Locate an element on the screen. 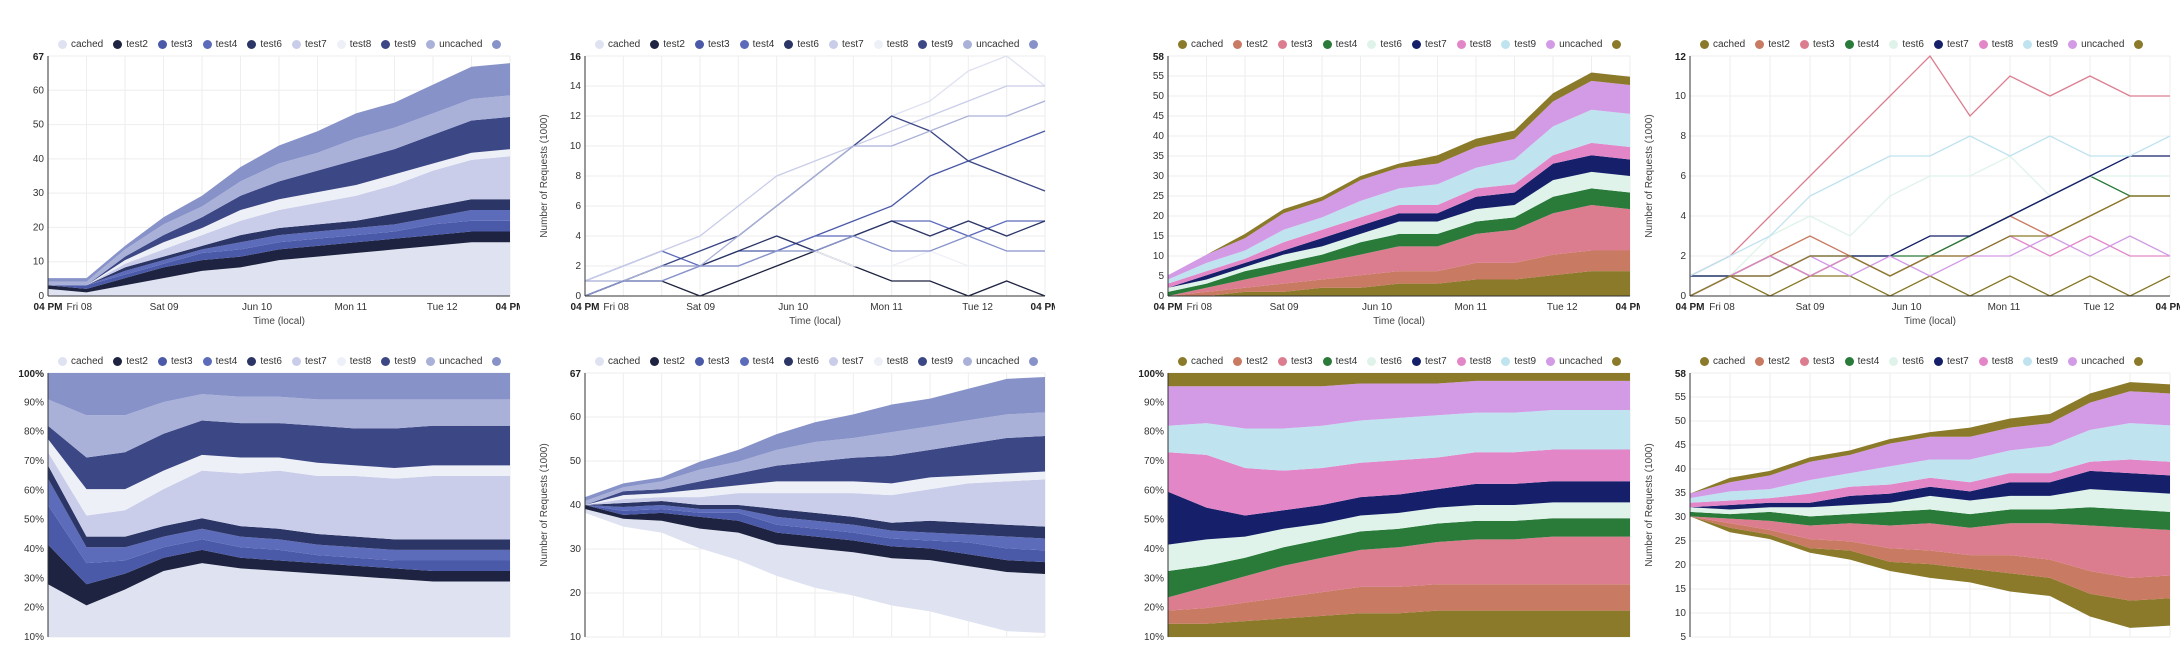  y-tick-label: 10 is located at coordinates (1681, 613).